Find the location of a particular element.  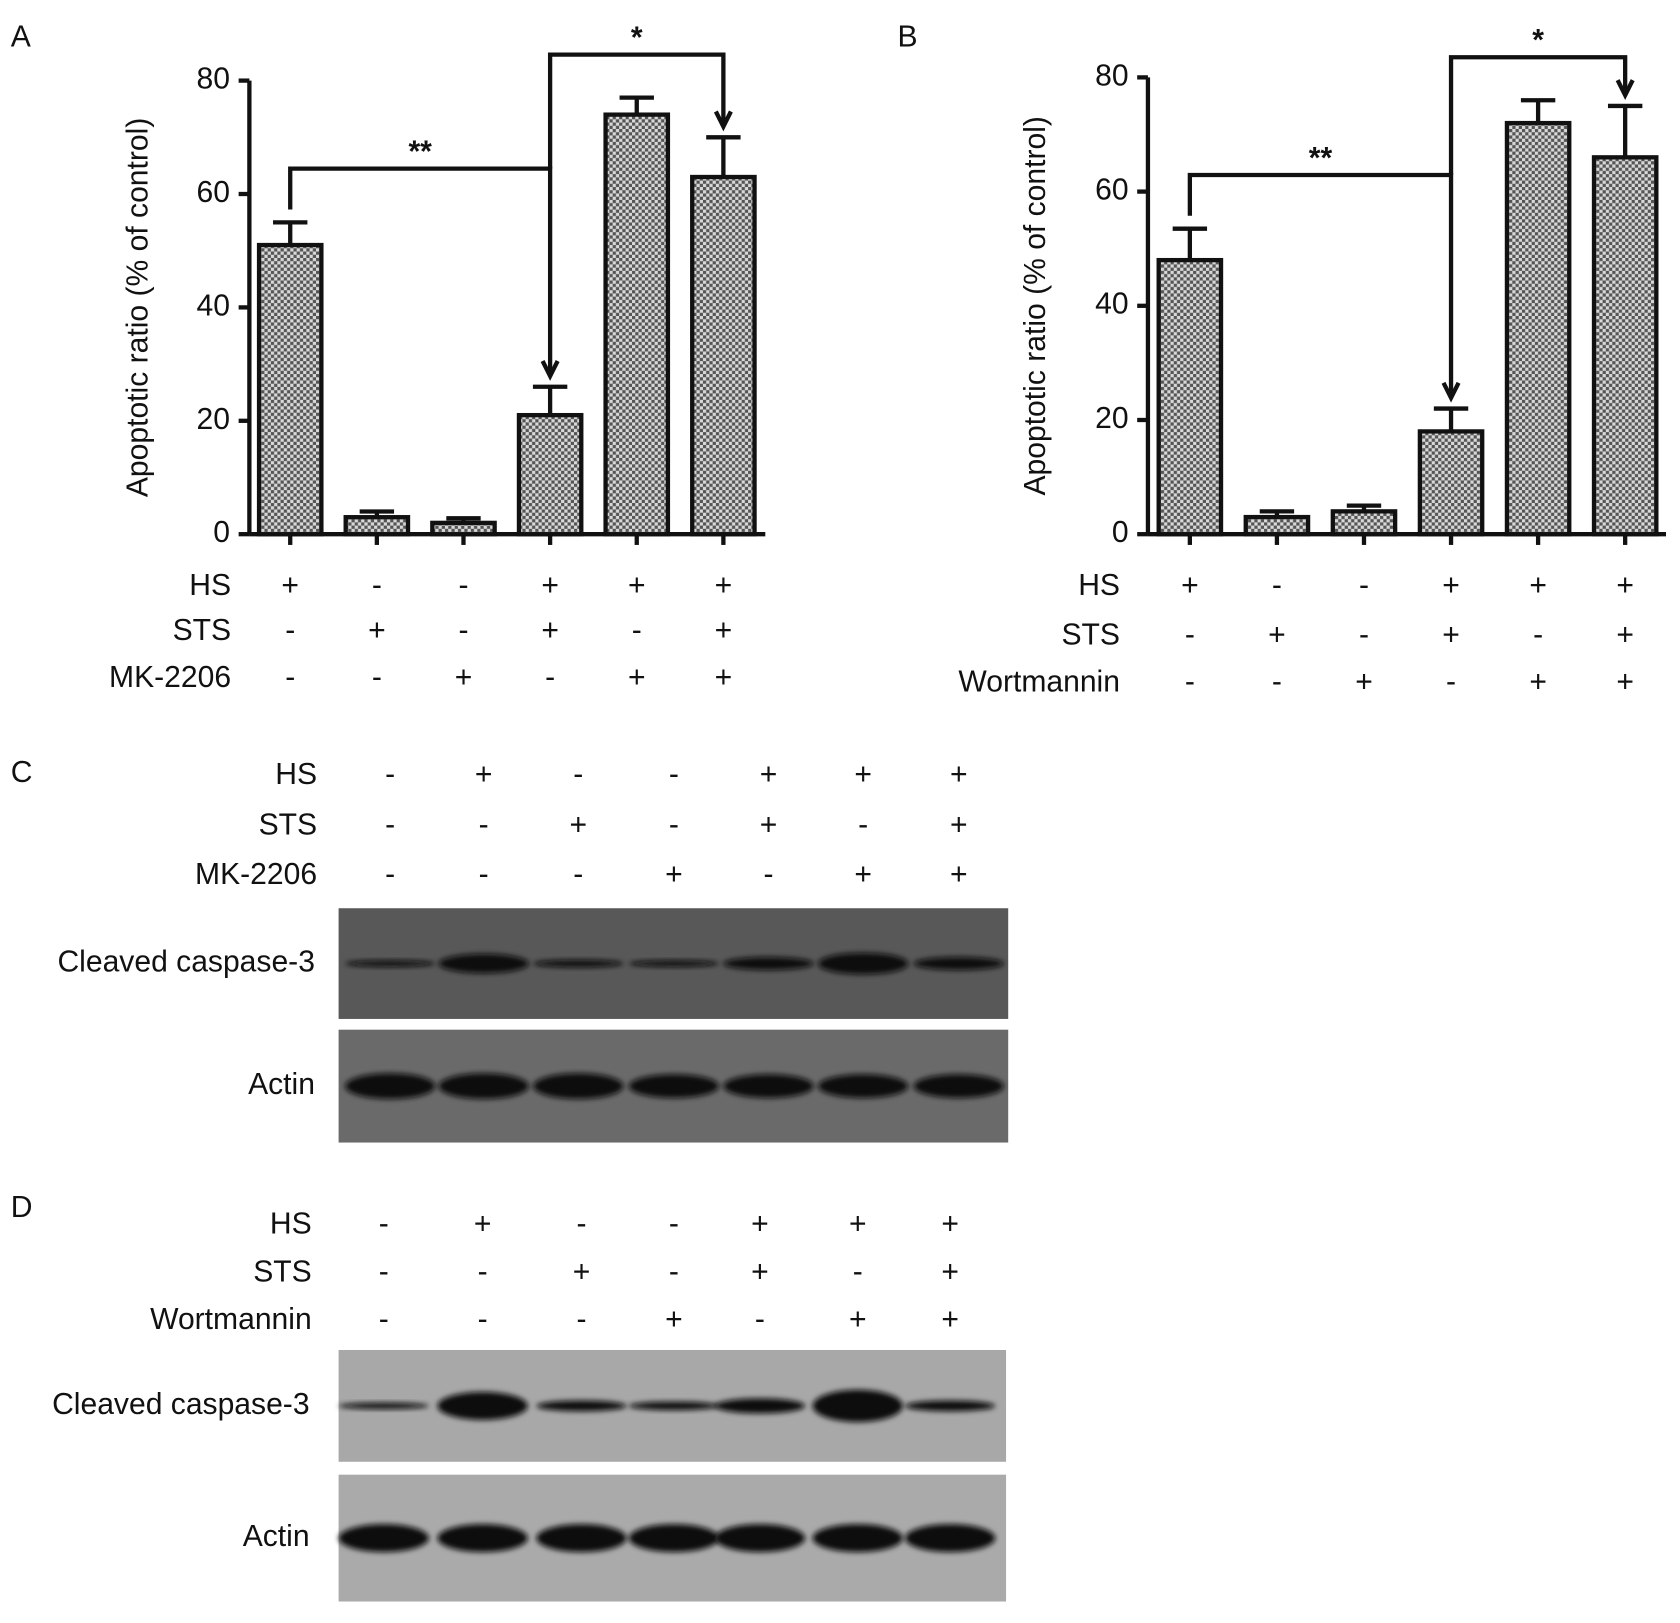

bracket is located at coordinates (1320, 284).